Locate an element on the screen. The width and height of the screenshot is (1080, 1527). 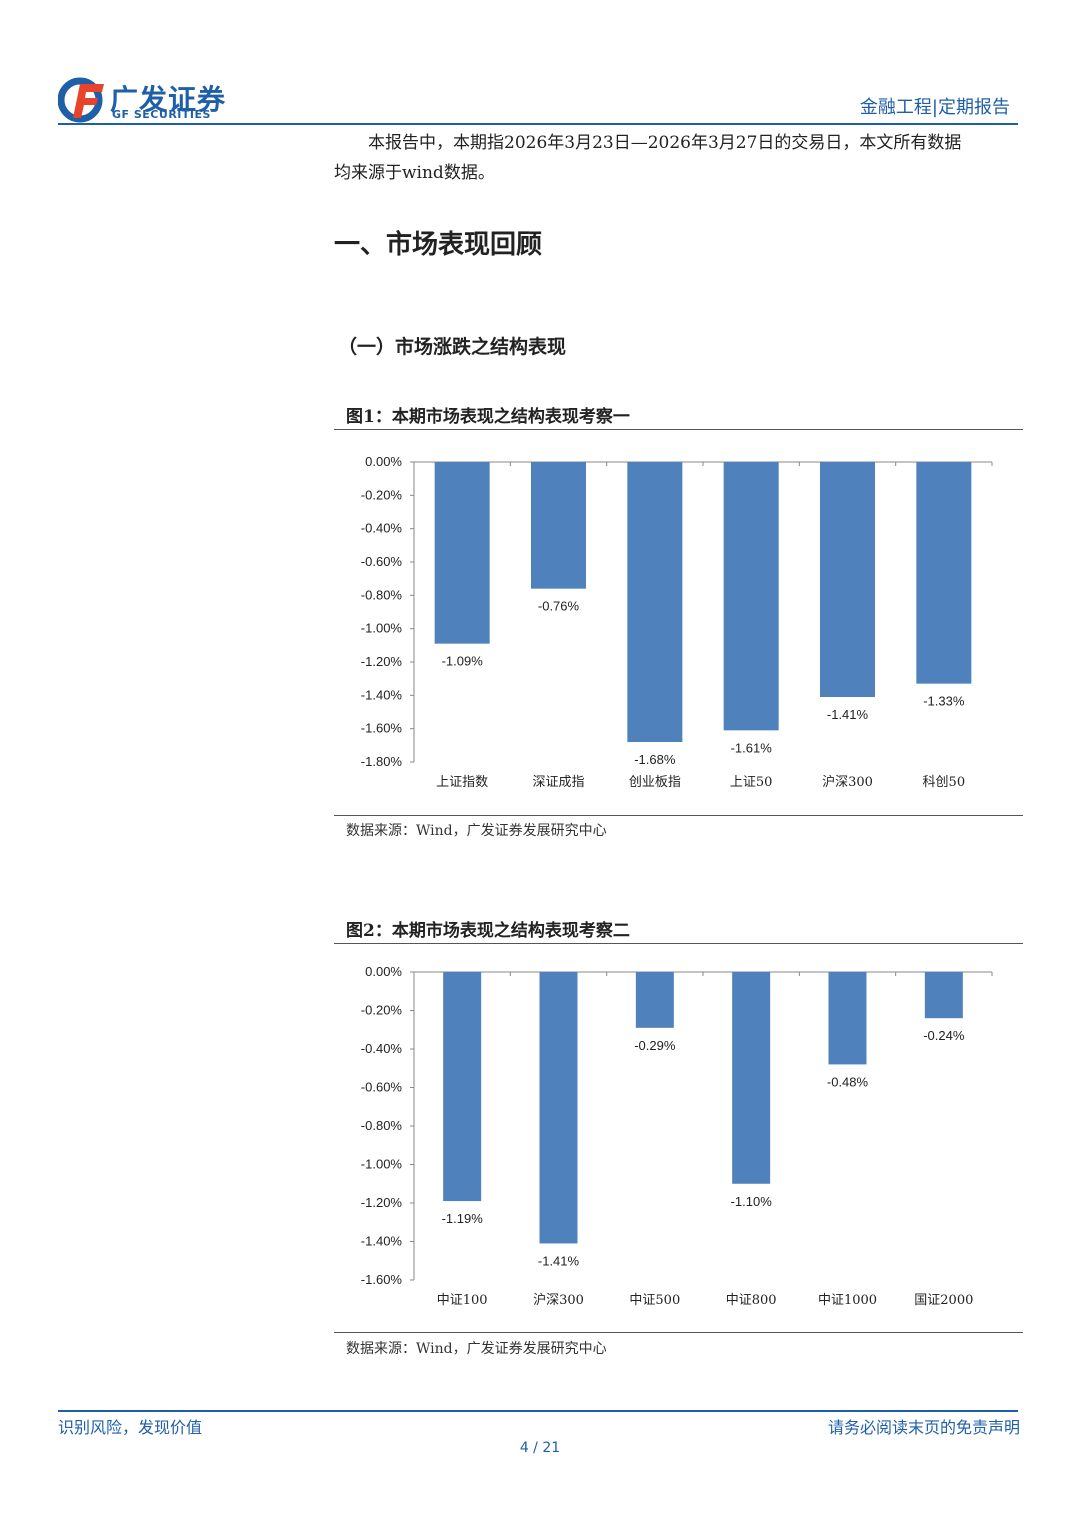
section-heading: 一、市场表现回顾 is located at coordinates (438, 245).